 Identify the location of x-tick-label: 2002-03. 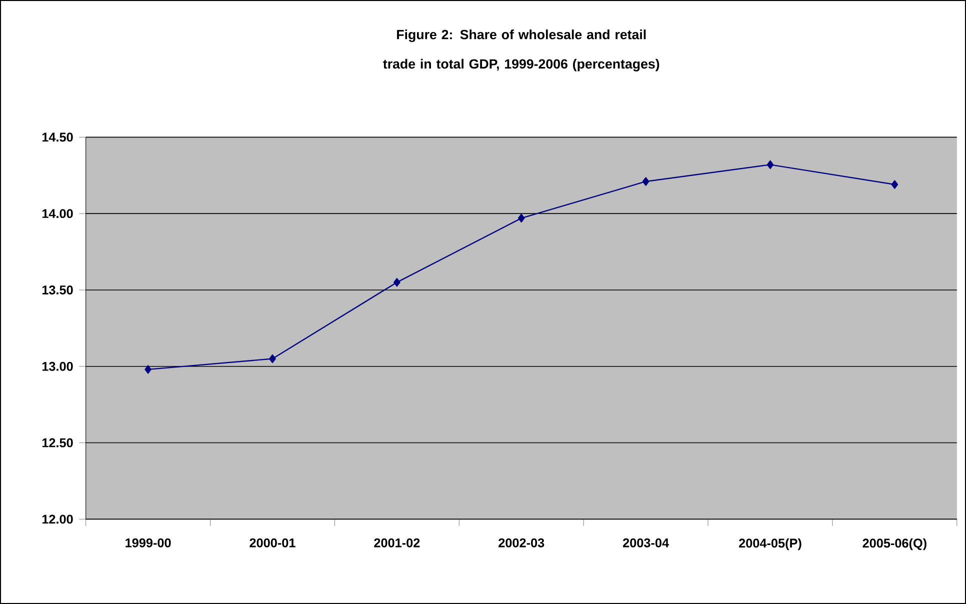
(521, 543).